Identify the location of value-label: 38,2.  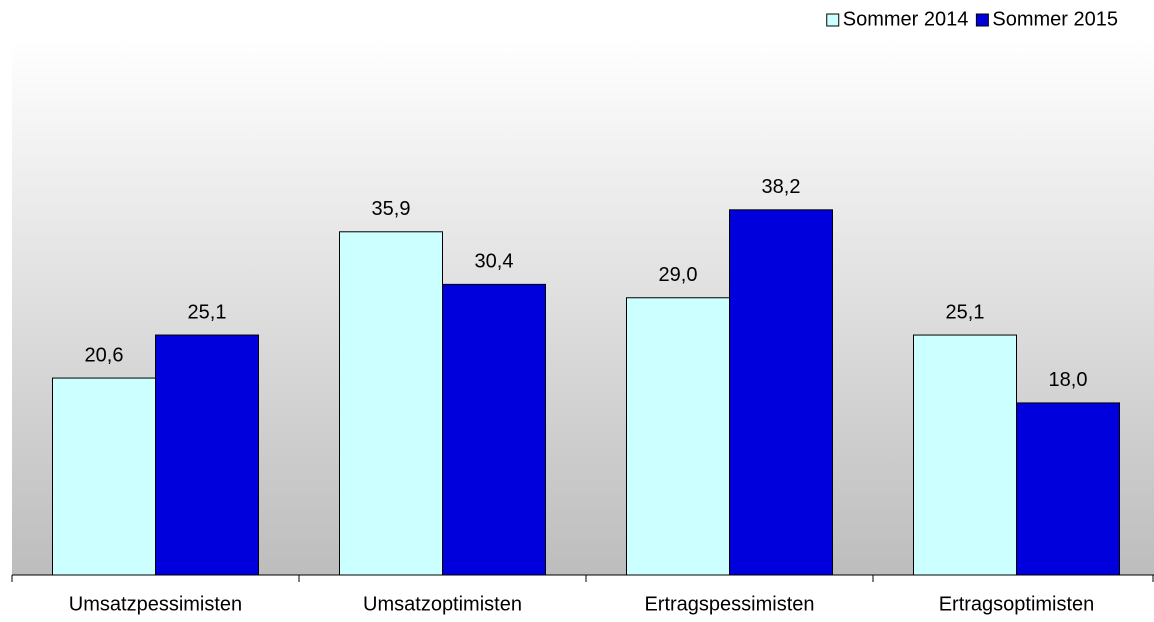
(781, 187).